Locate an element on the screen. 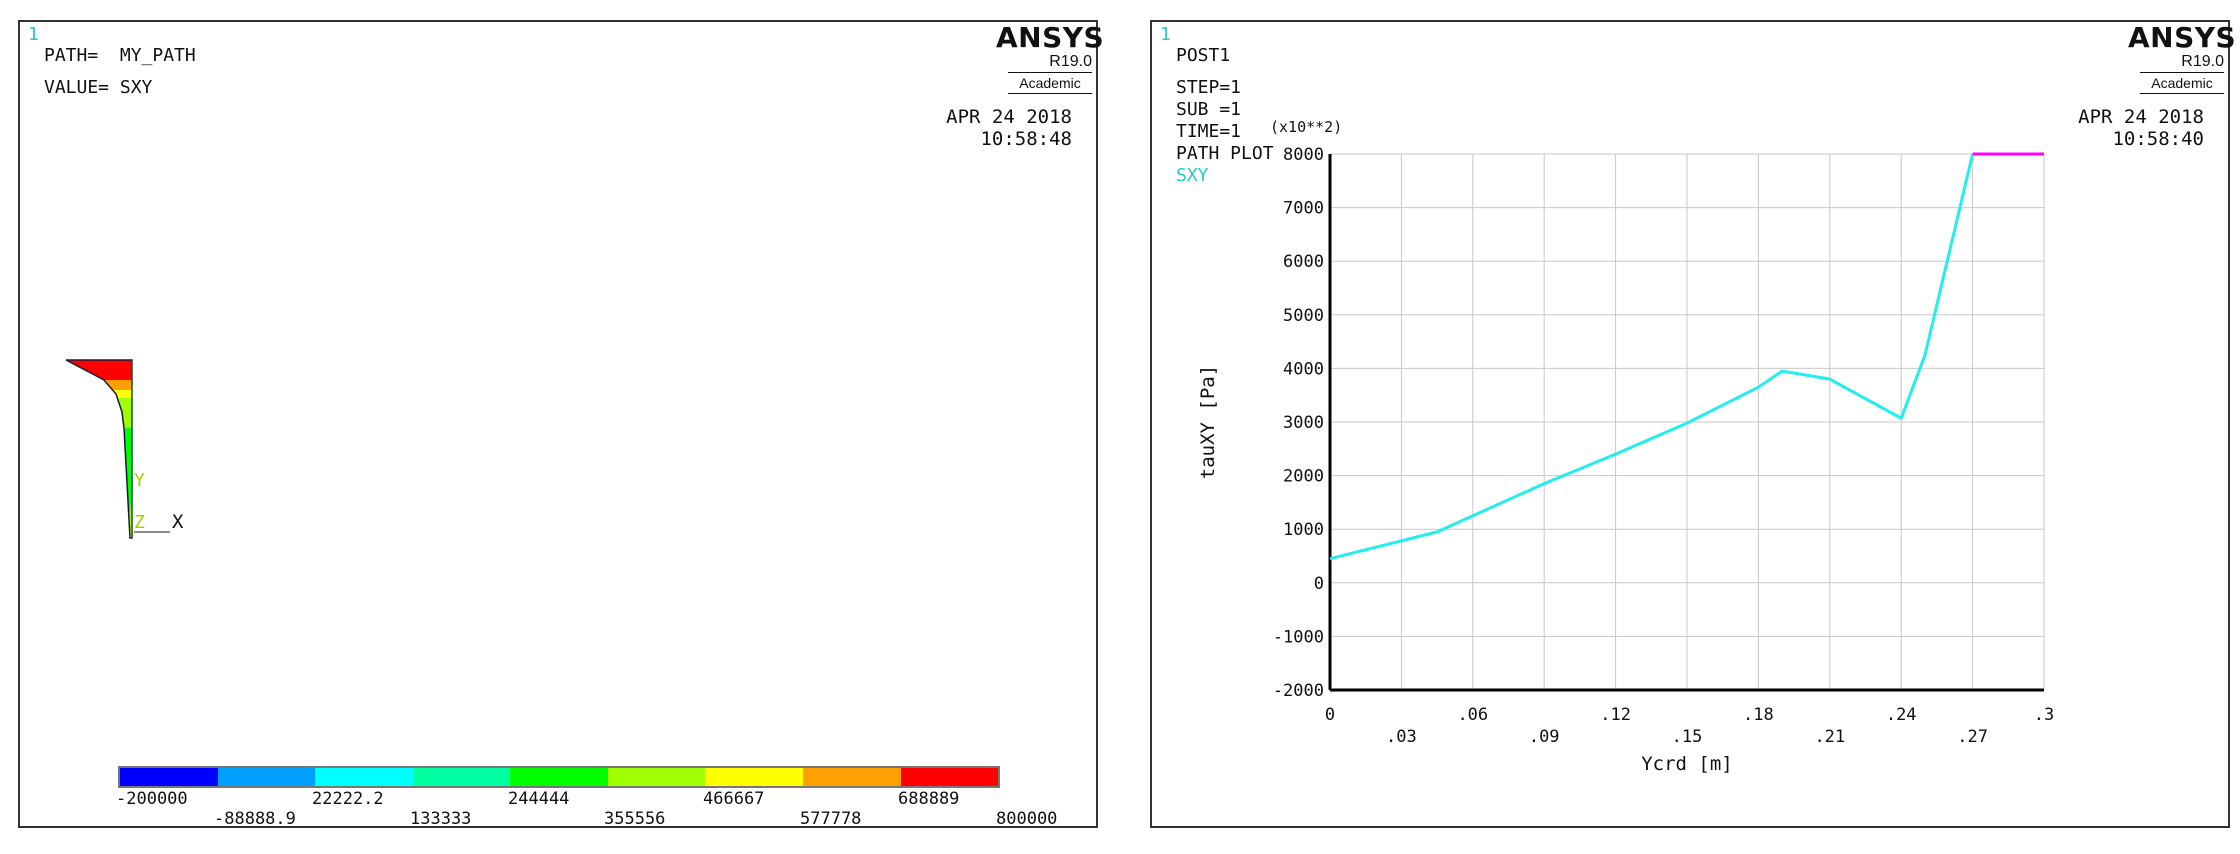 Image resolution: width=2240 pixels, height=854 pixels. x-tick-label: 0 is located at coordinates (1330, 715).